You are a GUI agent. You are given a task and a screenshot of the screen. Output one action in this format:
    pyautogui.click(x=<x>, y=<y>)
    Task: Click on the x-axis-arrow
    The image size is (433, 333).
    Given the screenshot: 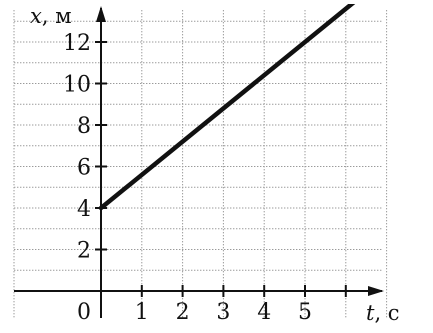 What is the action you would take?
    pyautogui.click(x=376, y=291)
    